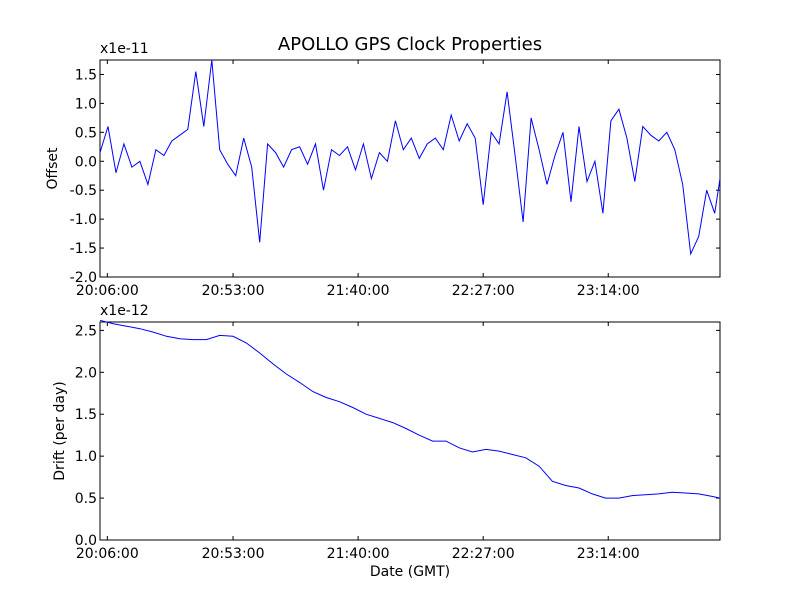 The width and height of the screenshot is (800, 600). What do you see at coordinates (83, 220) in the screenshot?
I see `offset-y-tick-label: -1.0` at bounding box center [83, 220].